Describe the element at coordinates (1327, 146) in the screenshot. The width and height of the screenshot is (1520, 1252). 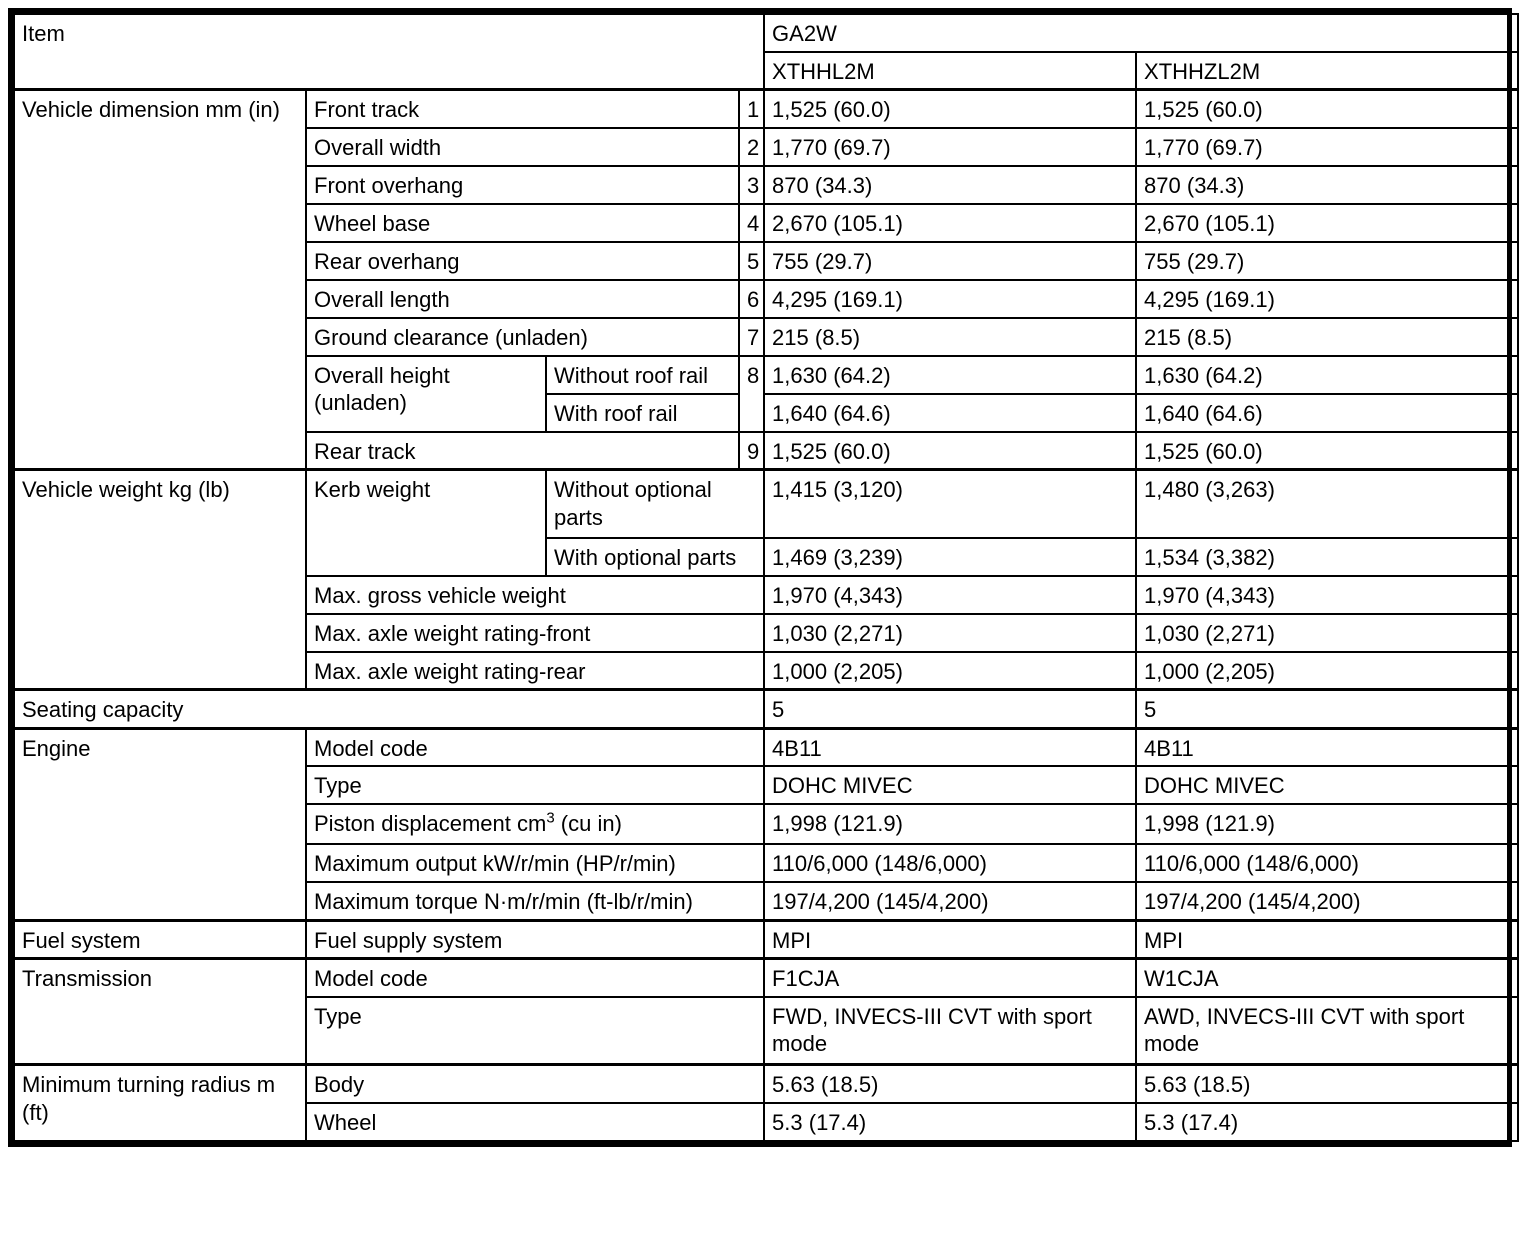
I see `value-overall-width-2: 1,770 (69.7)` at that location.